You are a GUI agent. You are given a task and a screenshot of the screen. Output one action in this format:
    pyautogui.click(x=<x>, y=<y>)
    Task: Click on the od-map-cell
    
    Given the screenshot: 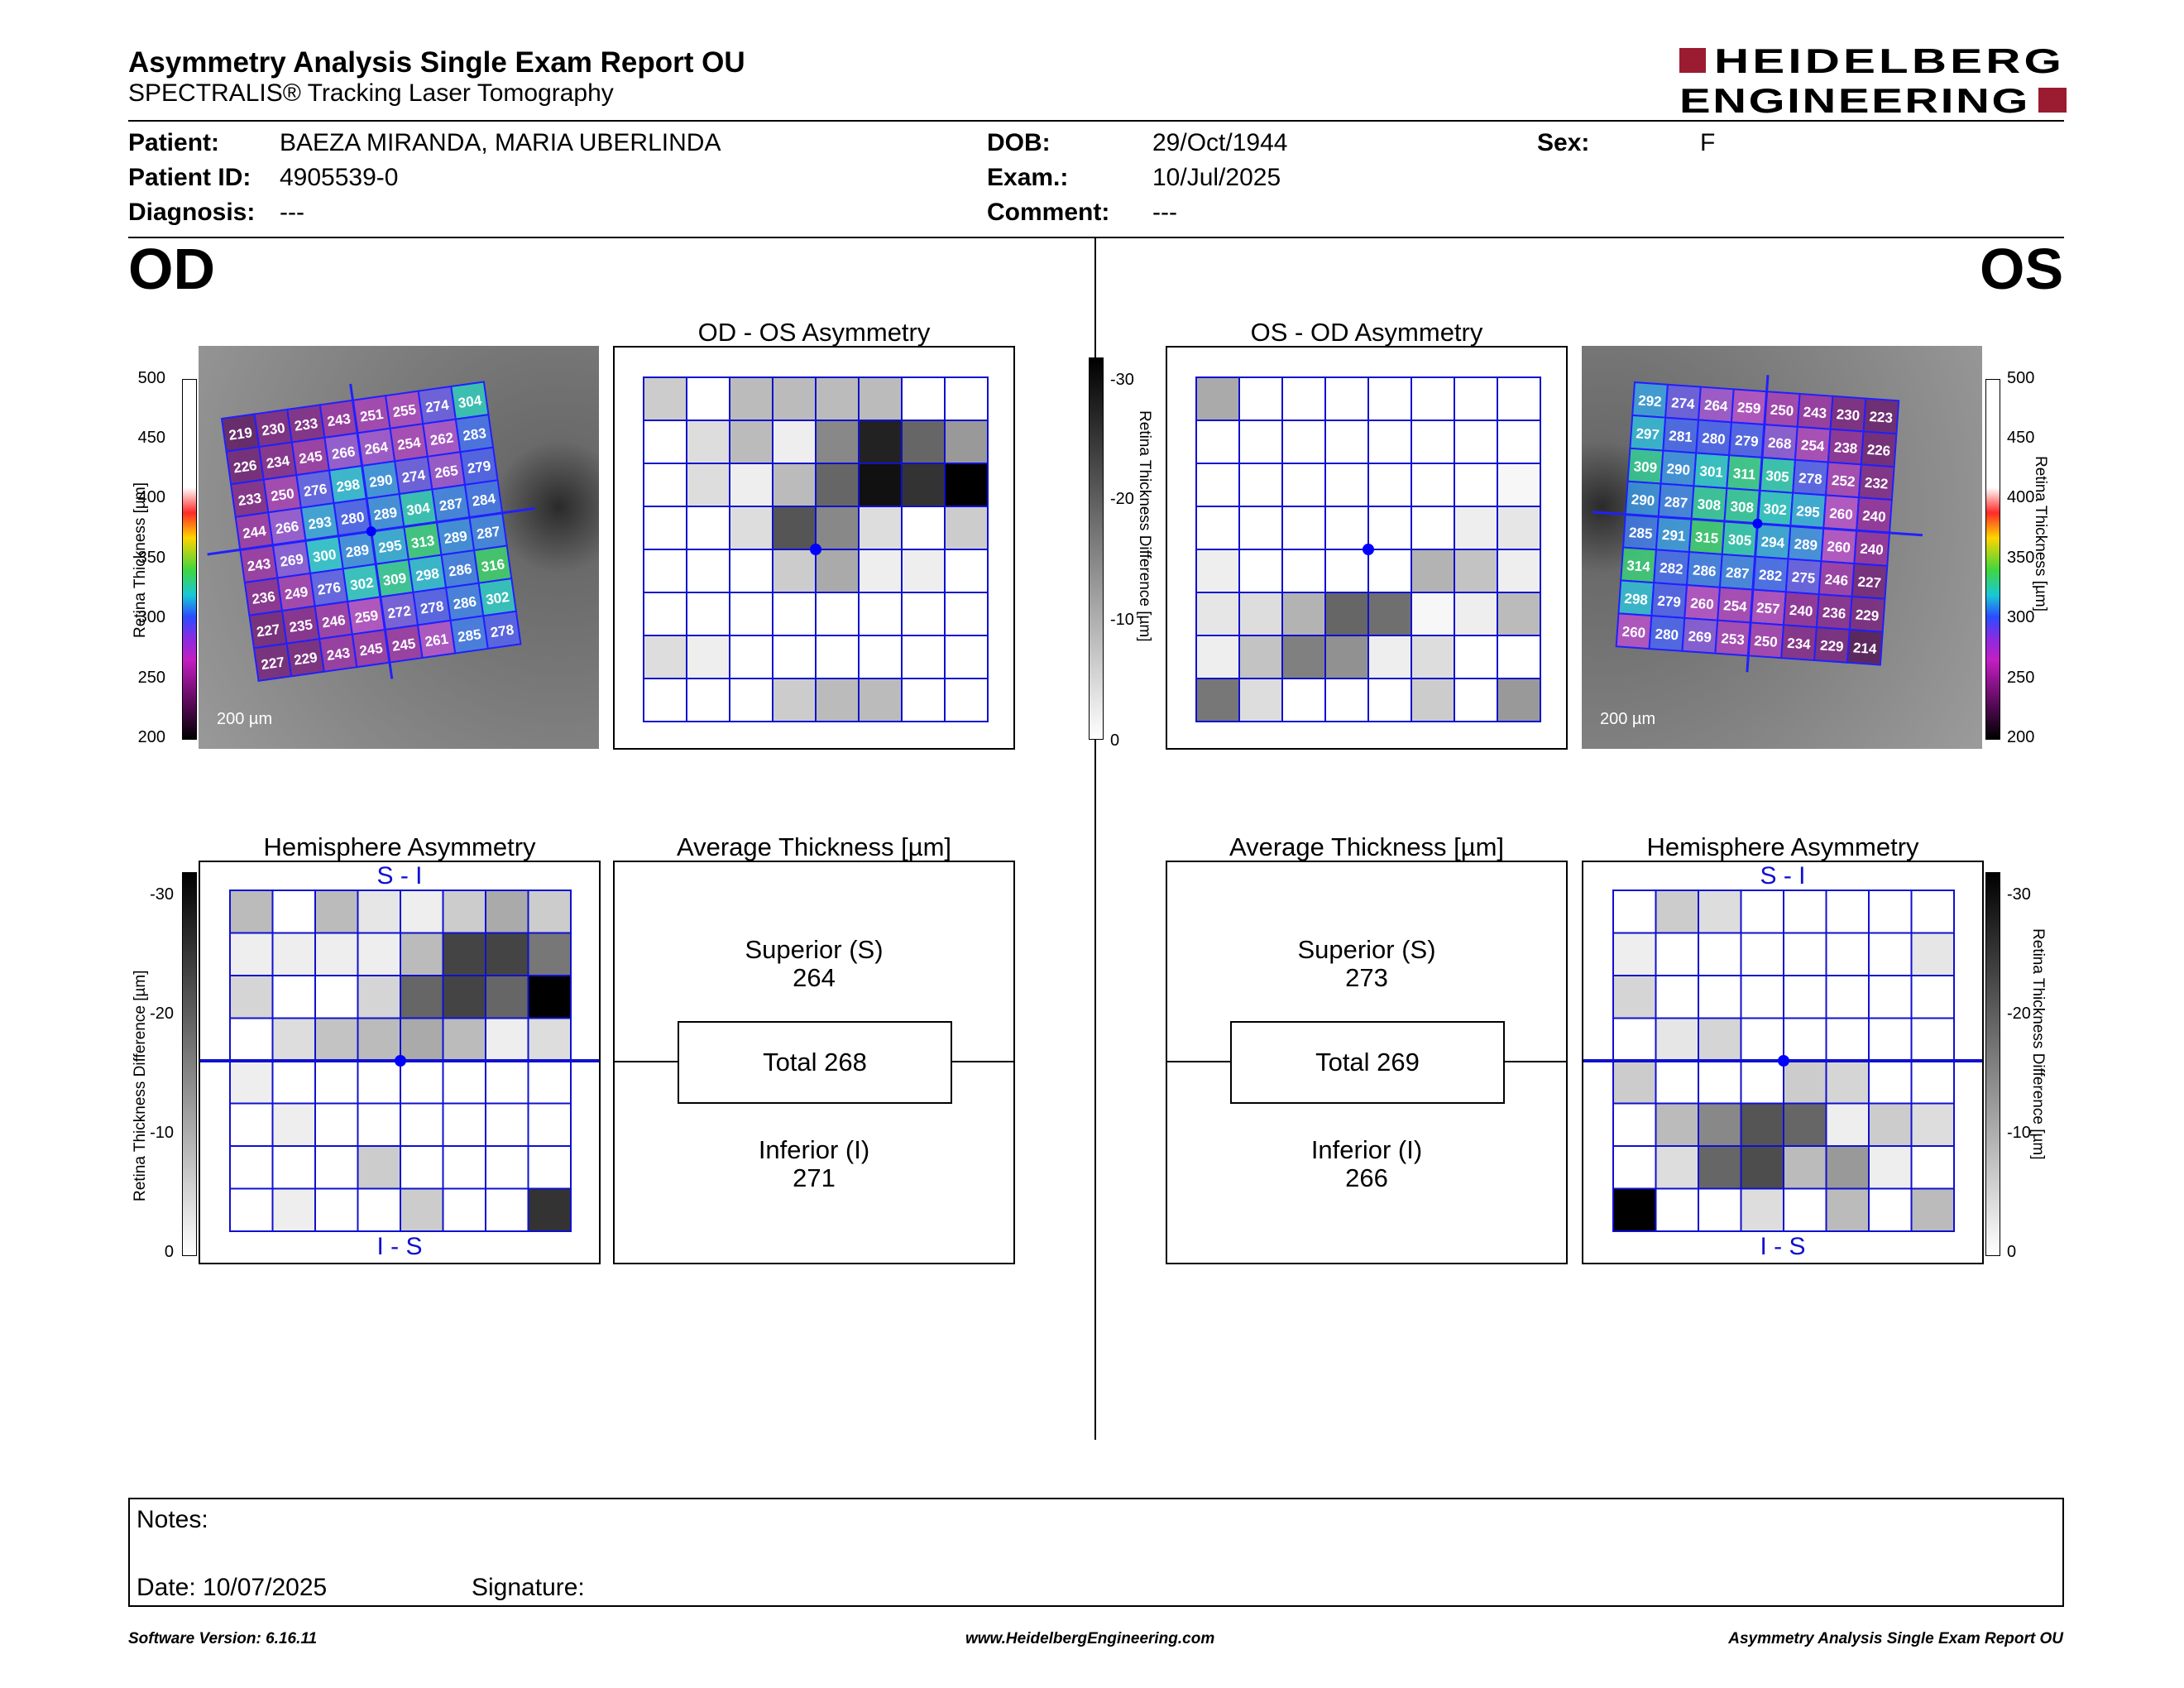 What is the action you would take?
    pyautogui.click(x=502, y=630)
    